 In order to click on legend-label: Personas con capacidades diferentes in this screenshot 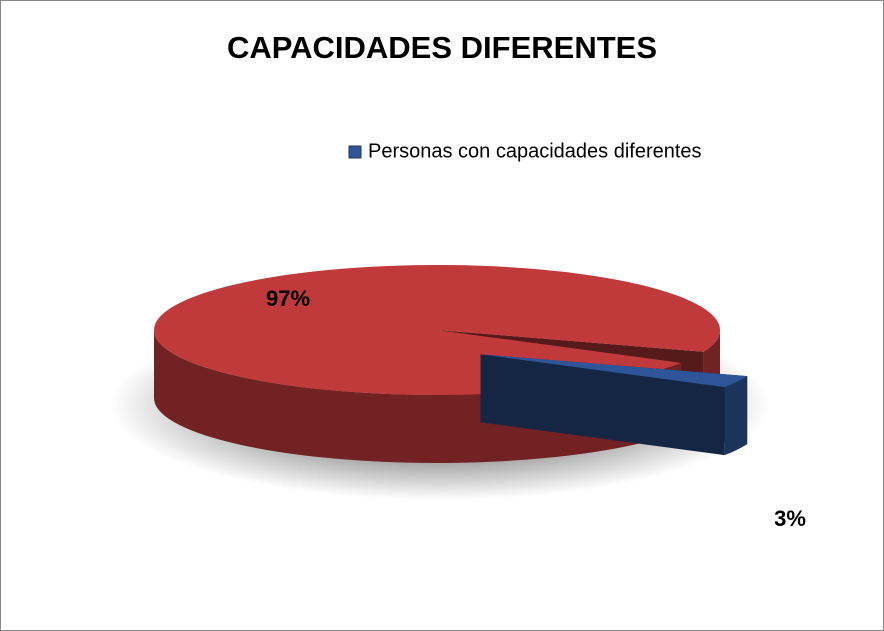, I will do `click(535, 151)`.